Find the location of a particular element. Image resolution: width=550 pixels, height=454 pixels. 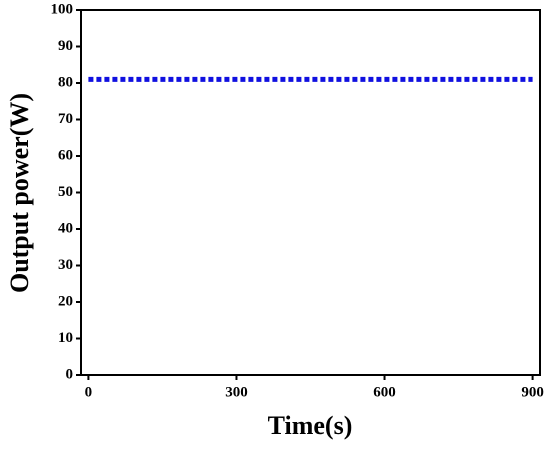

y-tick-label: 80 is located at coordinates (65, 82).